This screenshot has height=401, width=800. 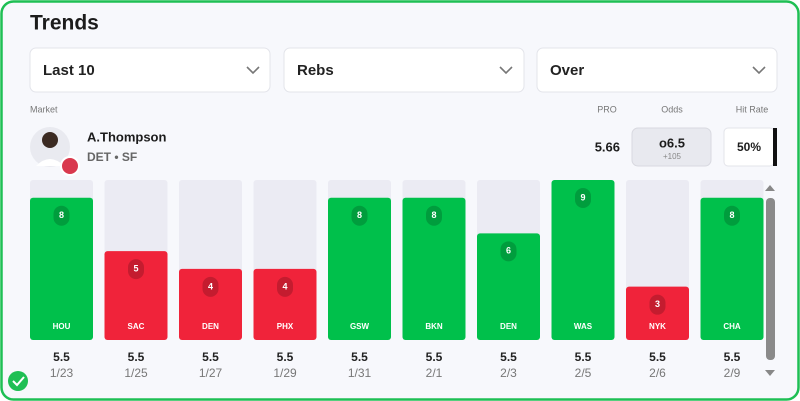 What do you see at coordinates (770, 279) in the screenshot?
I see `scrollbar` at bounding box center [770, 279].